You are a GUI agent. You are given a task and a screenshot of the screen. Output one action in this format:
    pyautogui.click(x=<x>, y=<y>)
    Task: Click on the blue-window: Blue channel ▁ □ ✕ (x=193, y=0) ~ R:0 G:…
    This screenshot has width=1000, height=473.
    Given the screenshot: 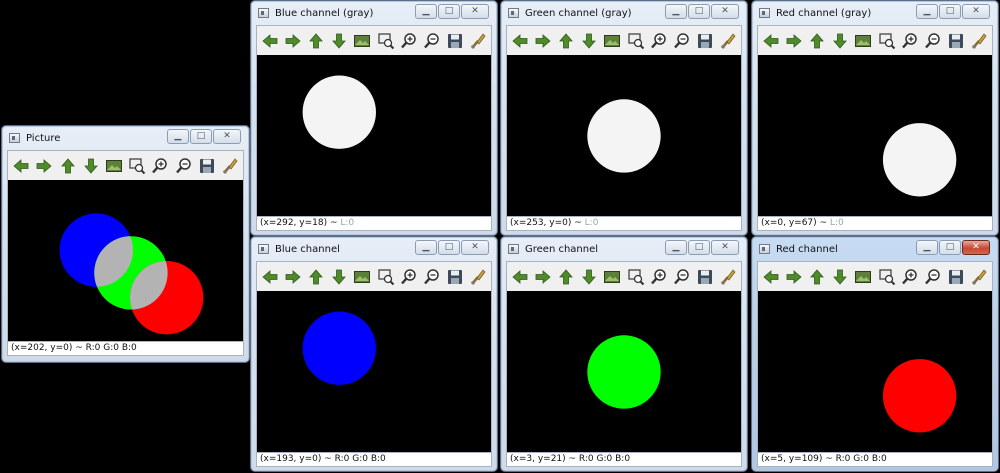 What is the action you would take?
    pyautogui.click(x=374, y=354)
    